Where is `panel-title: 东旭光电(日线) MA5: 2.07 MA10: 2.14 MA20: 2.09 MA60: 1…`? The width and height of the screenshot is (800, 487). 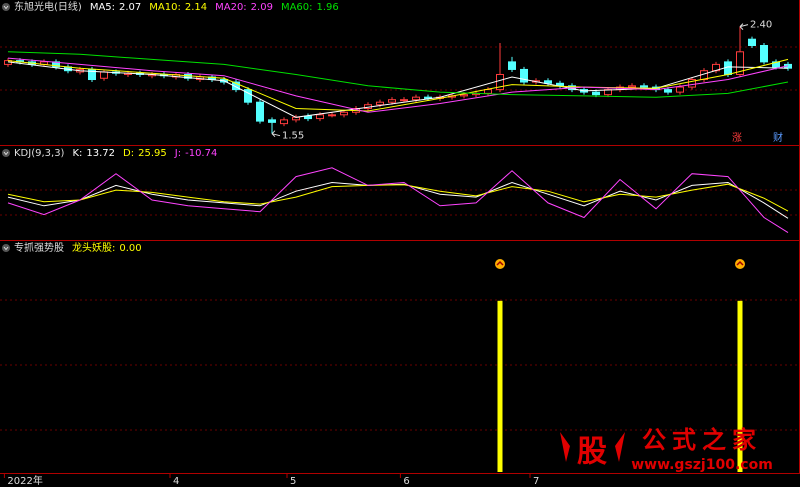 panel-title: 东旭光电(日线) MA5: 2.07 MA10: 2.14 MA20: 2.09 MA60: 1… is located at coordinates (176, 6).